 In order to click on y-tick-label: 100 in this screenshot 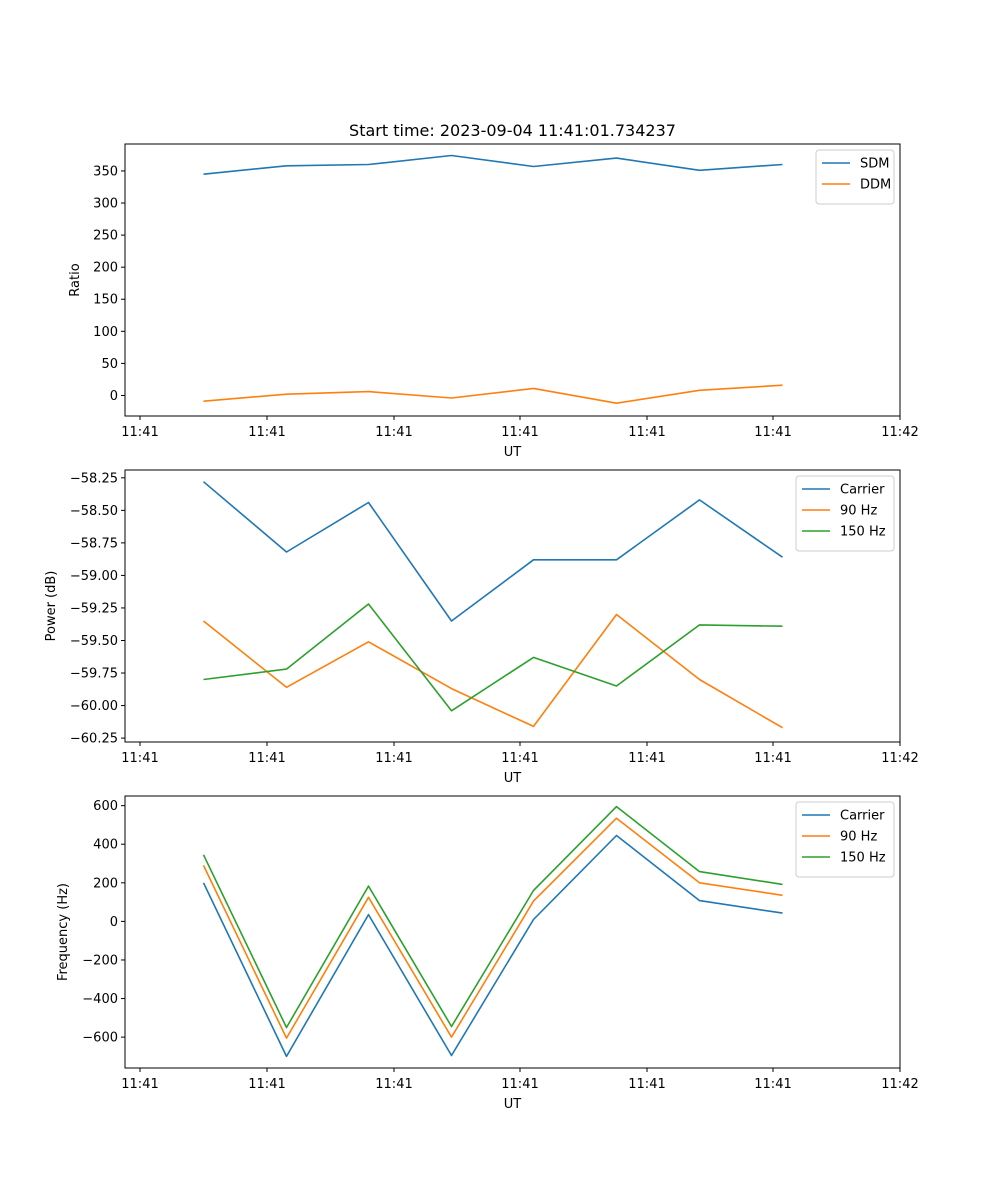, I will do `click(105, 332)`.